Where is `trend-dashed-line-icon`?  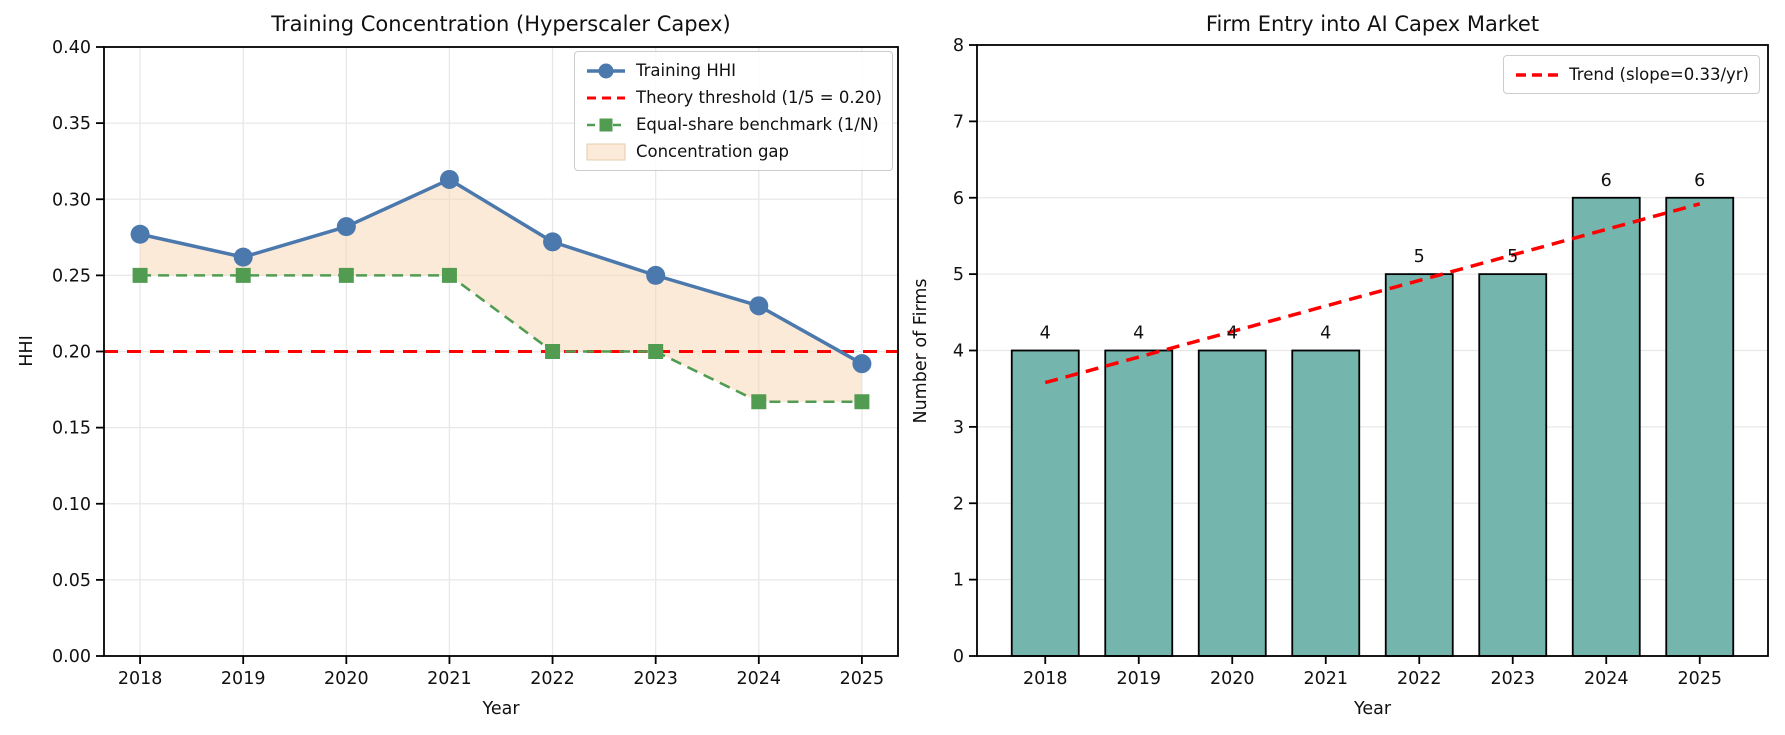 trend-dashed-line-icon is located at coordinates (1537, 74).